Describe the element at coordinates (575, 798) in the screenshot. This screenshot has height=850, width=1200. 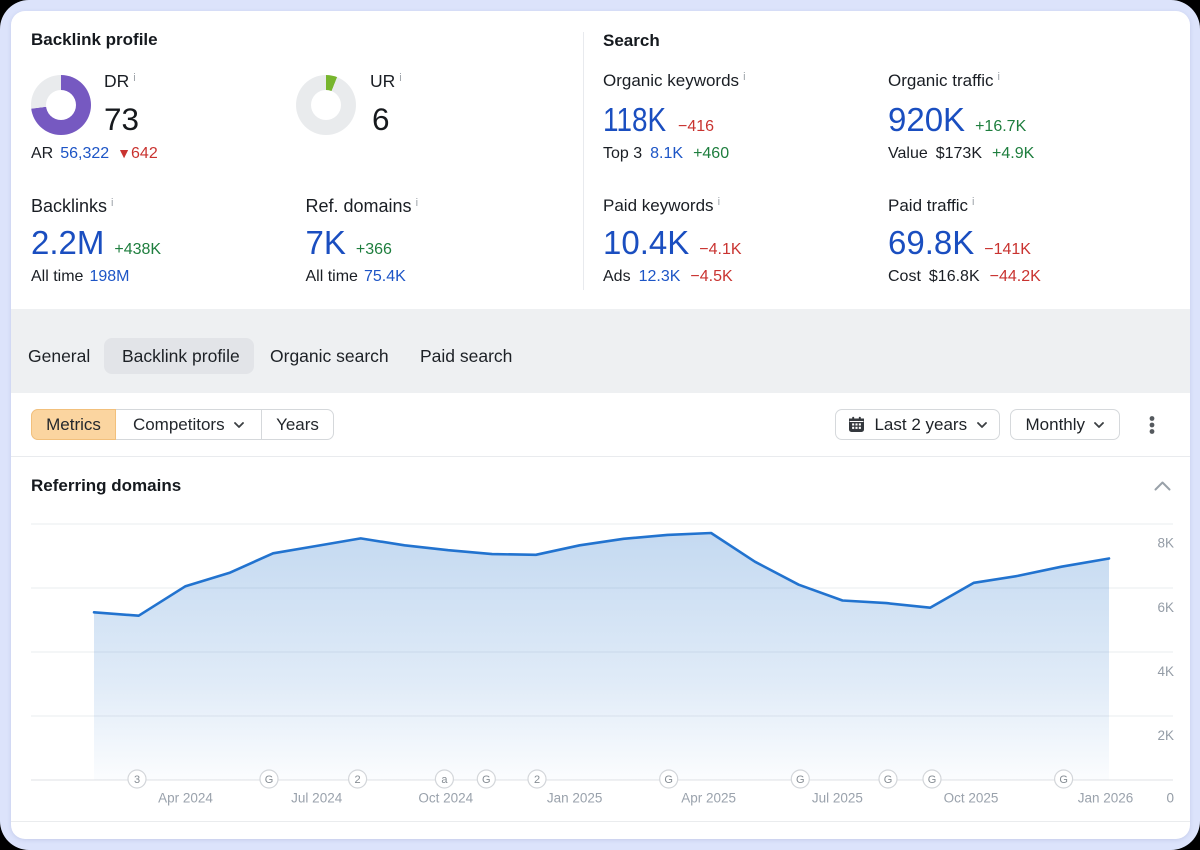
I see `svg-text: Jan 2025` at that location.